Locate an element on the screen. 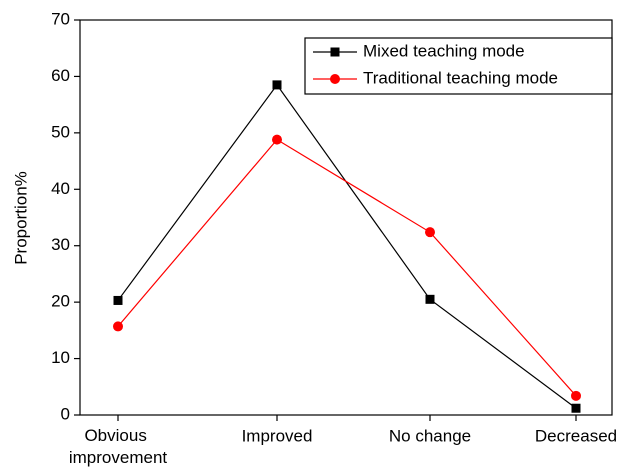  y-tick-label: 0 is located at coordinates (65, 413).